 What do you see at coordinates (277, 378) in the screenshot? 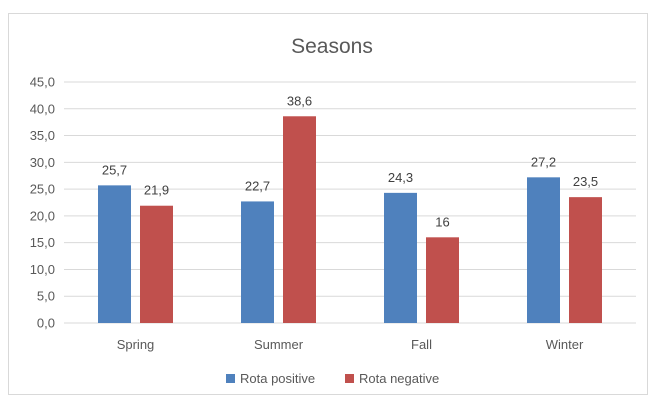
I see `legend-label: Rota positive` at bounding box center [277, 378].